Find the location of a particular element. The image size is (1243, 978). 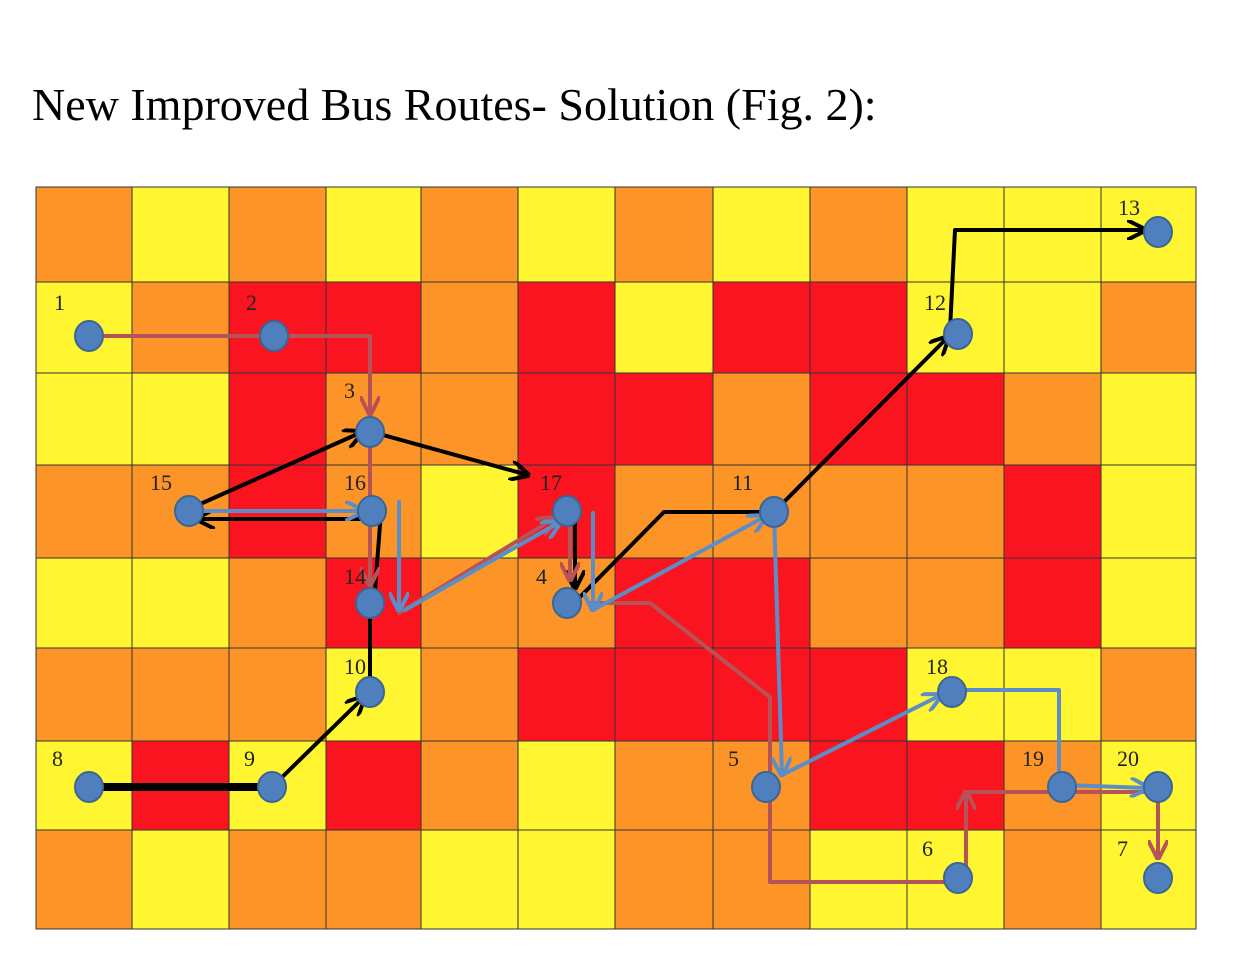

grid-cell-r5-c1 is located at coordinates (84, 603).